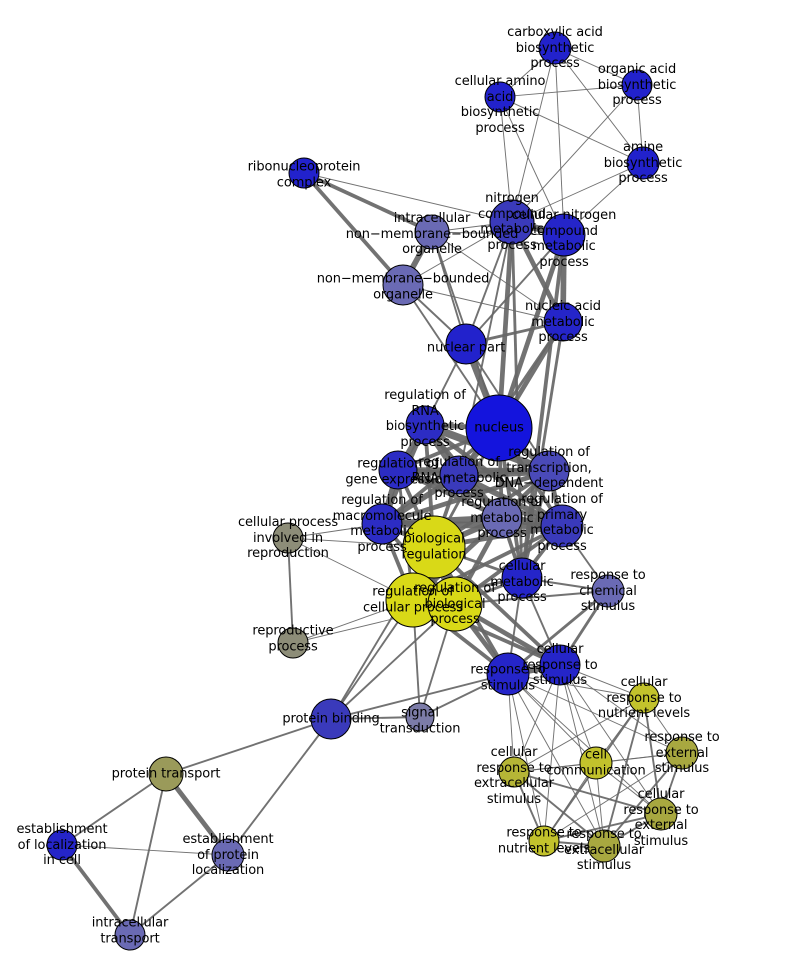  I want to click on graph-node-intracellular_transport, so click(130, 935).